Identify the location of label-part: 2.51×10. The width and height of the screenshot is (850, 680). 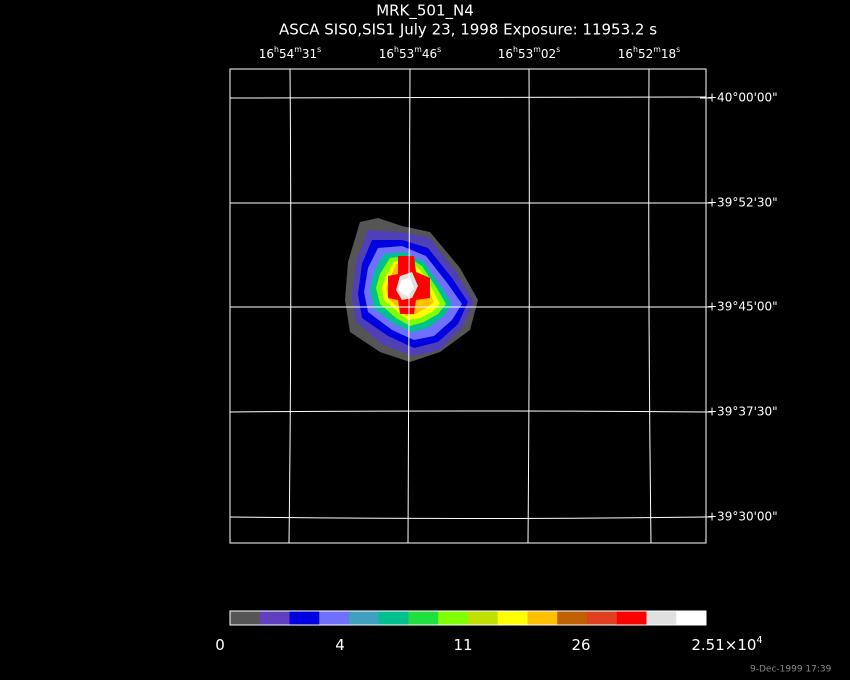
(723, 645).